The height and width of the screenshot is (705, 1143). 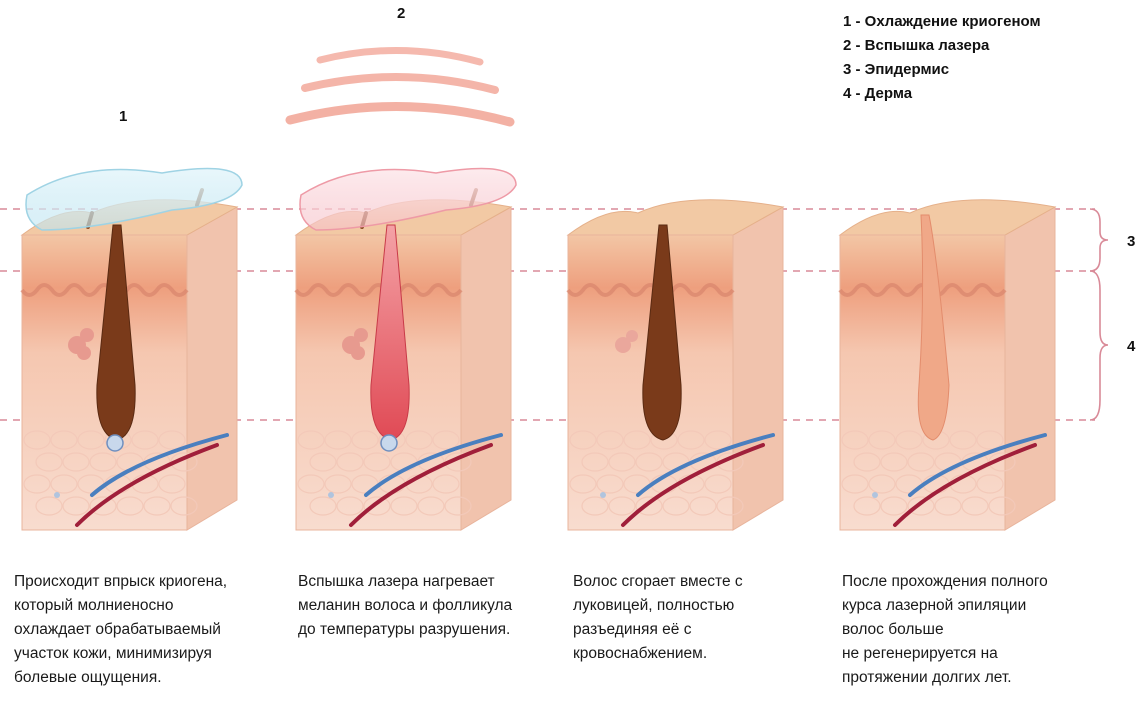 I want to click on step-number-1: 1, so click(x=123, y=116).